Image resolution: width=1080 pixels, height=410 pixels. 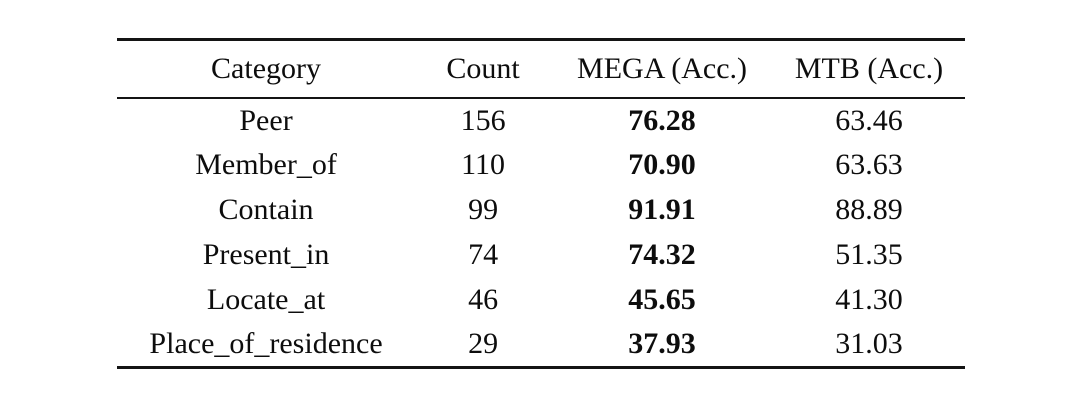 I want to click on column-header-count: Count, so click(x=483, y=68).